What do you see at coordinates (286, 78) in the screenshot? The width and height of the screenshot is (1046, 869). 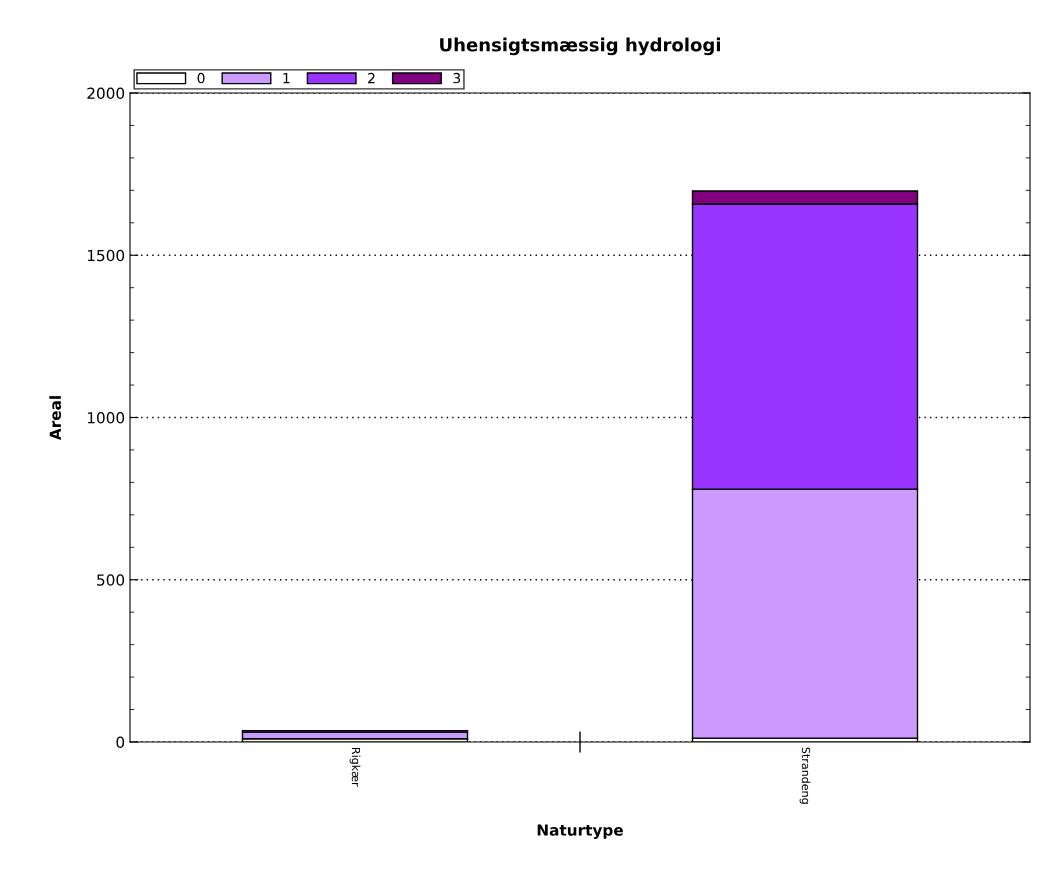 I see `legend-label: 1` at bounding box center [286, 78].